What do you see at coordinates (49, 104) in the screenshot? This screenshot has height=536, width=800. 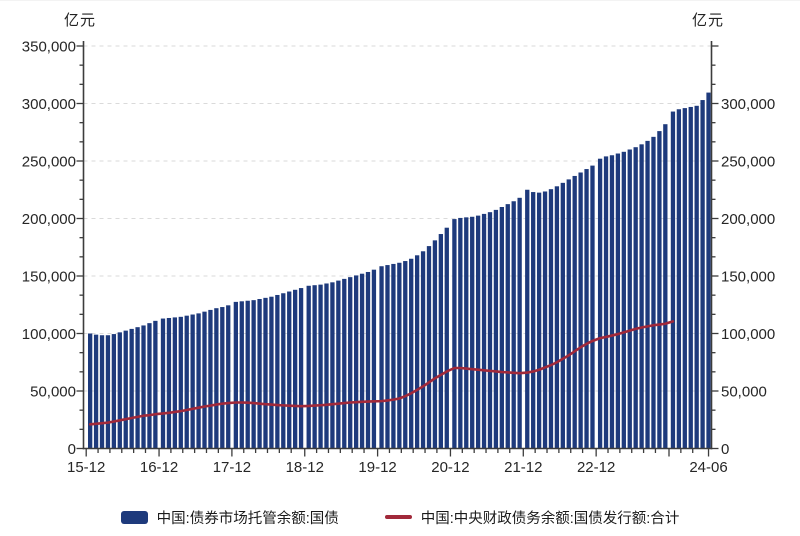 I see `y-tick-label-left: 300,000` at bounding box center [49, 104].